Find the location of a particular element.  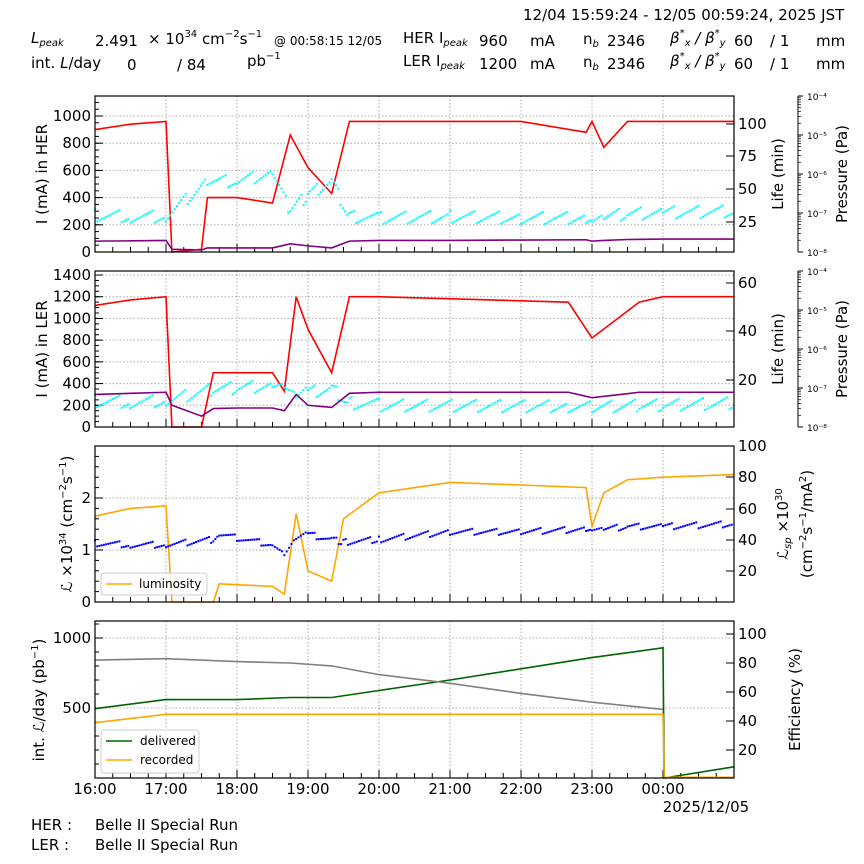

pressure-tick-label: 10⁻⁶ is located at coordinates (817, 351).